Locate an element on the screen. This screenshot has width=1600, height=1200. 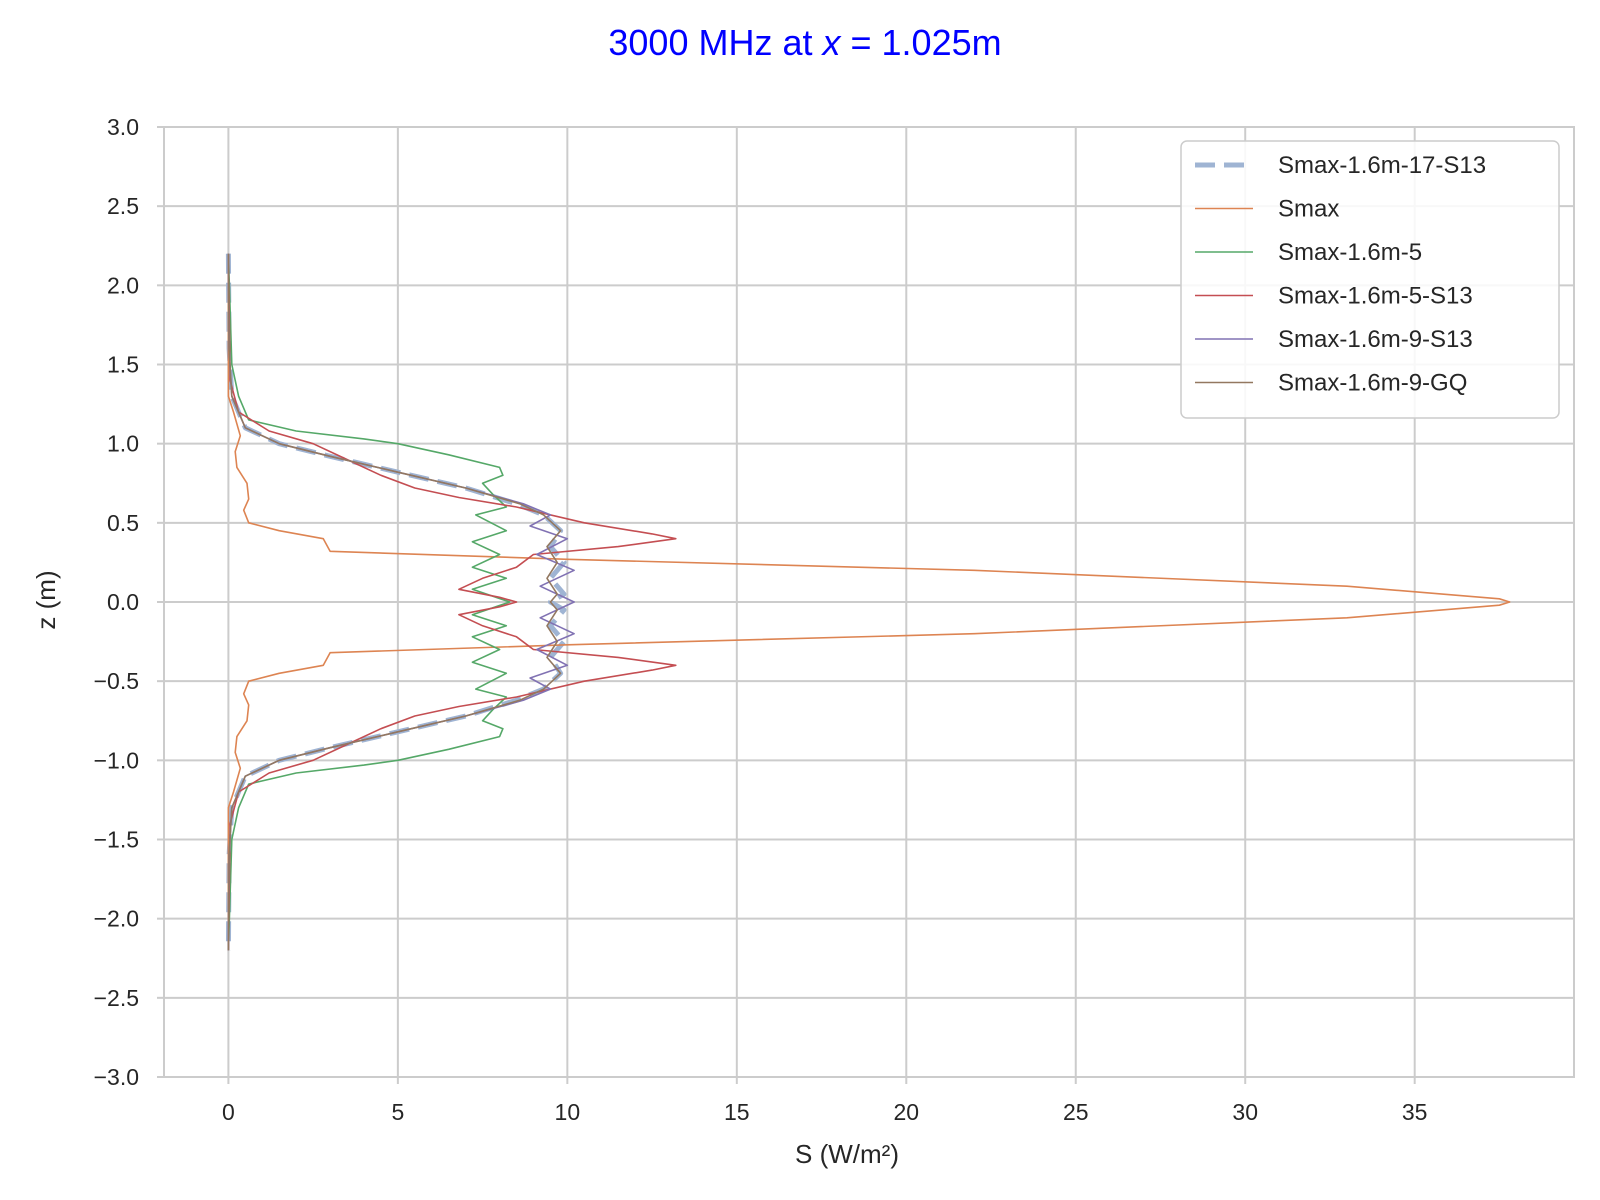
x-axis-label: S (W/m²) is located at coordinates (847, 1154).